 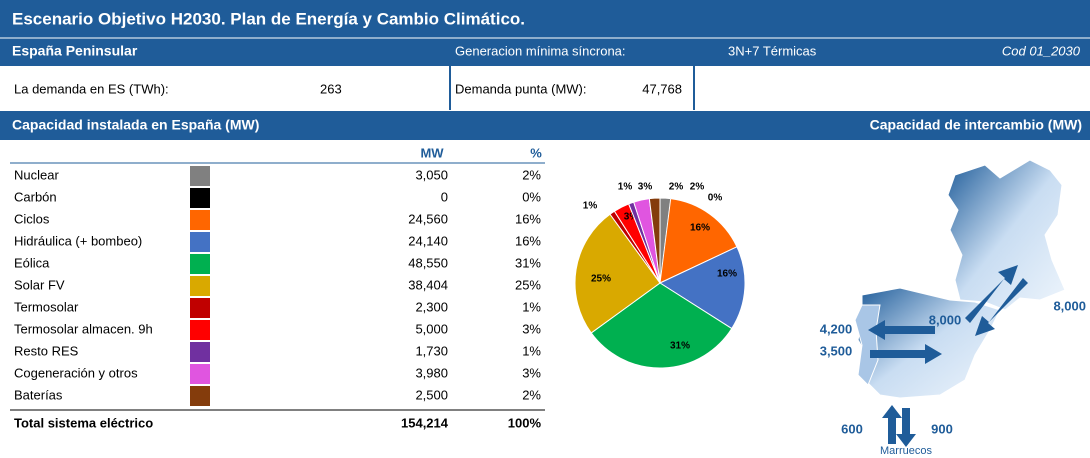 What do you see at coordinates (35, 196) in the screenshot?
I see `row-name: Carbón` at bounding box center [35, 196].